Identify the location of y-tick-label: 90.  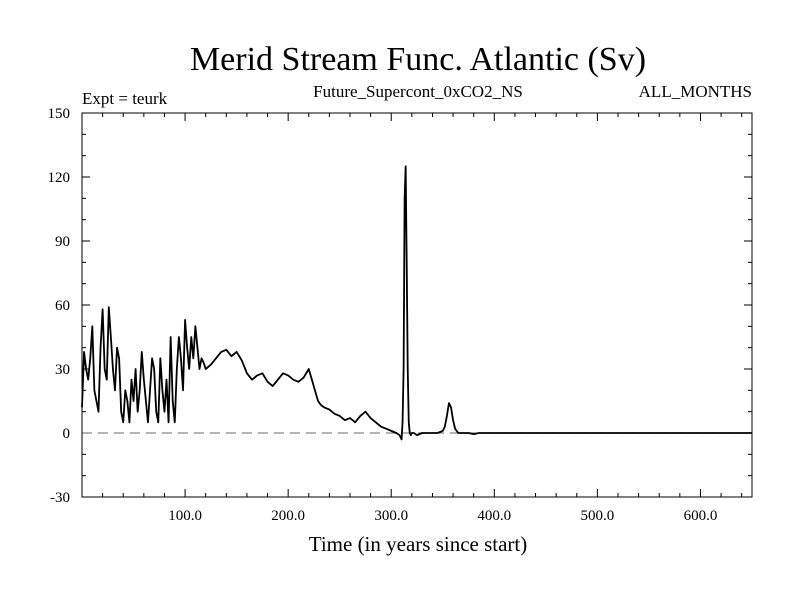
(62, 242).